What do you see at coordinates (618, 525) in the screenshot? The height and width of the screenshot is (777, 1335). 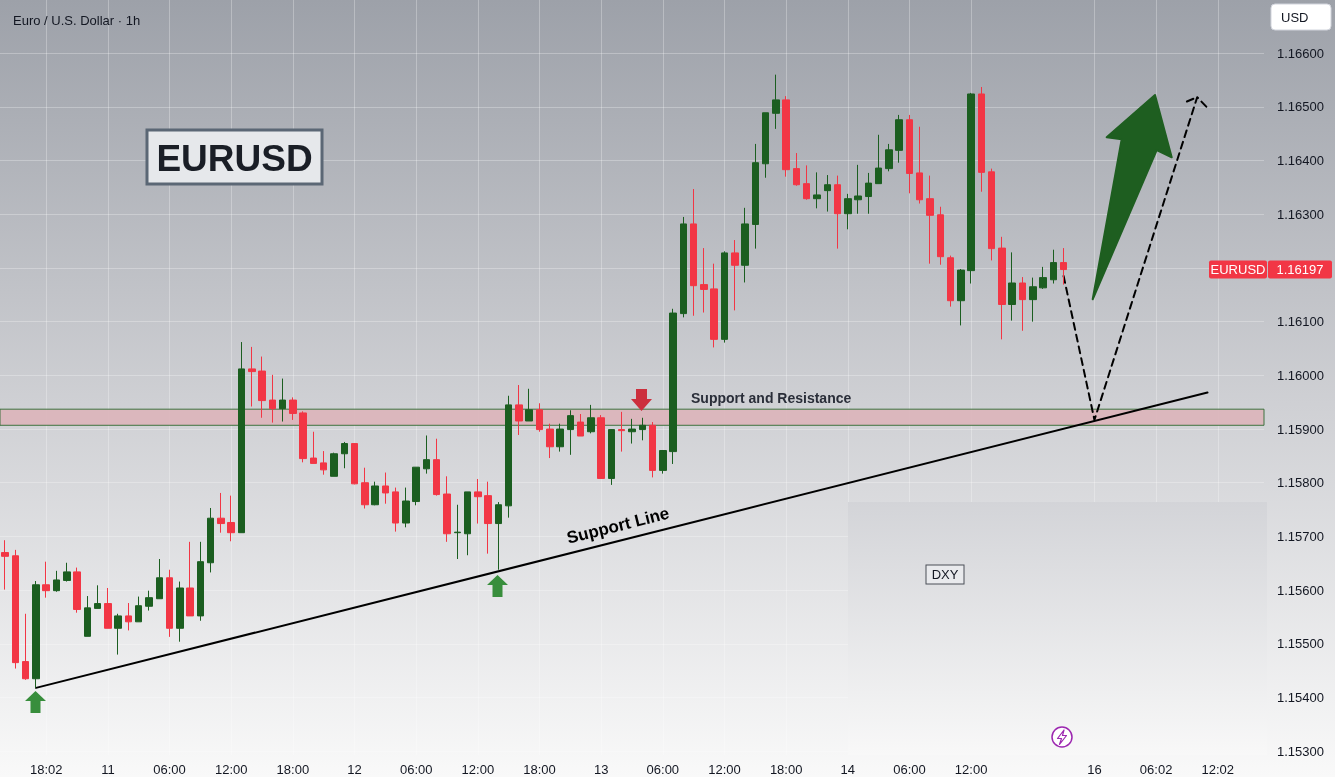 I see `text: Support Line` at bounding box center [618, 525].